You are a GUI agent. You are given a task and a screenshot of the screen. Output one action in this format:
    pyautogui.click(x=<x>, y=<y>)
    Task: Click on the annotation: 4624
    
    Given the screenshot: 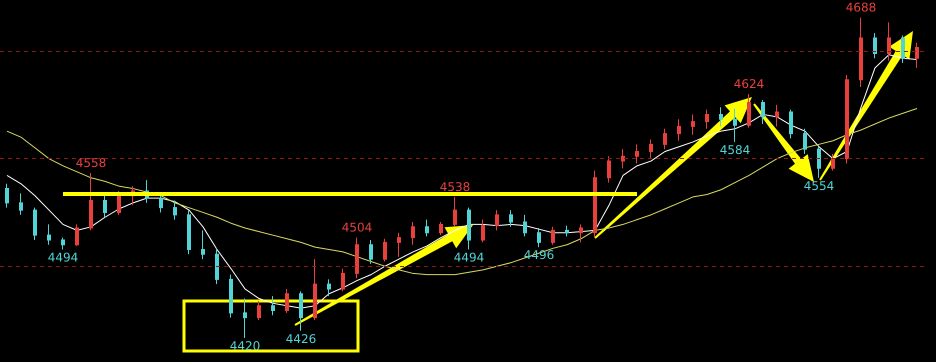 What is the action you would take?
    pyautogui.click(x=749, y=84)
    